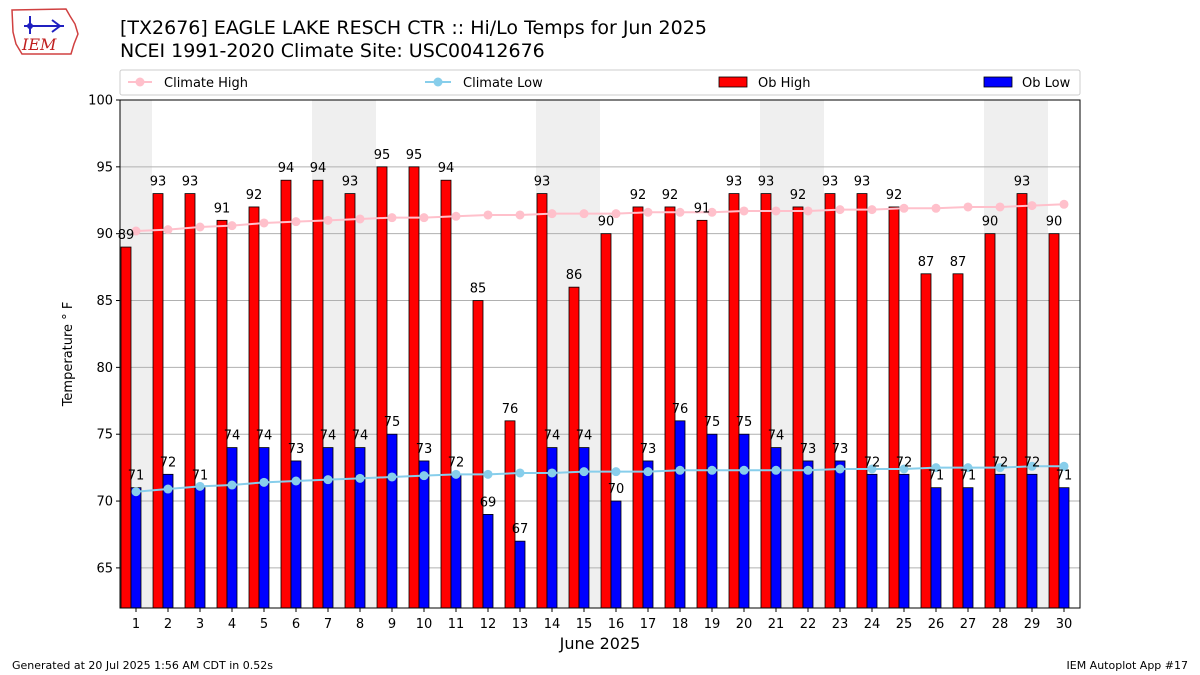  I want to click on x-tick-label: 7, so click(328, 624).